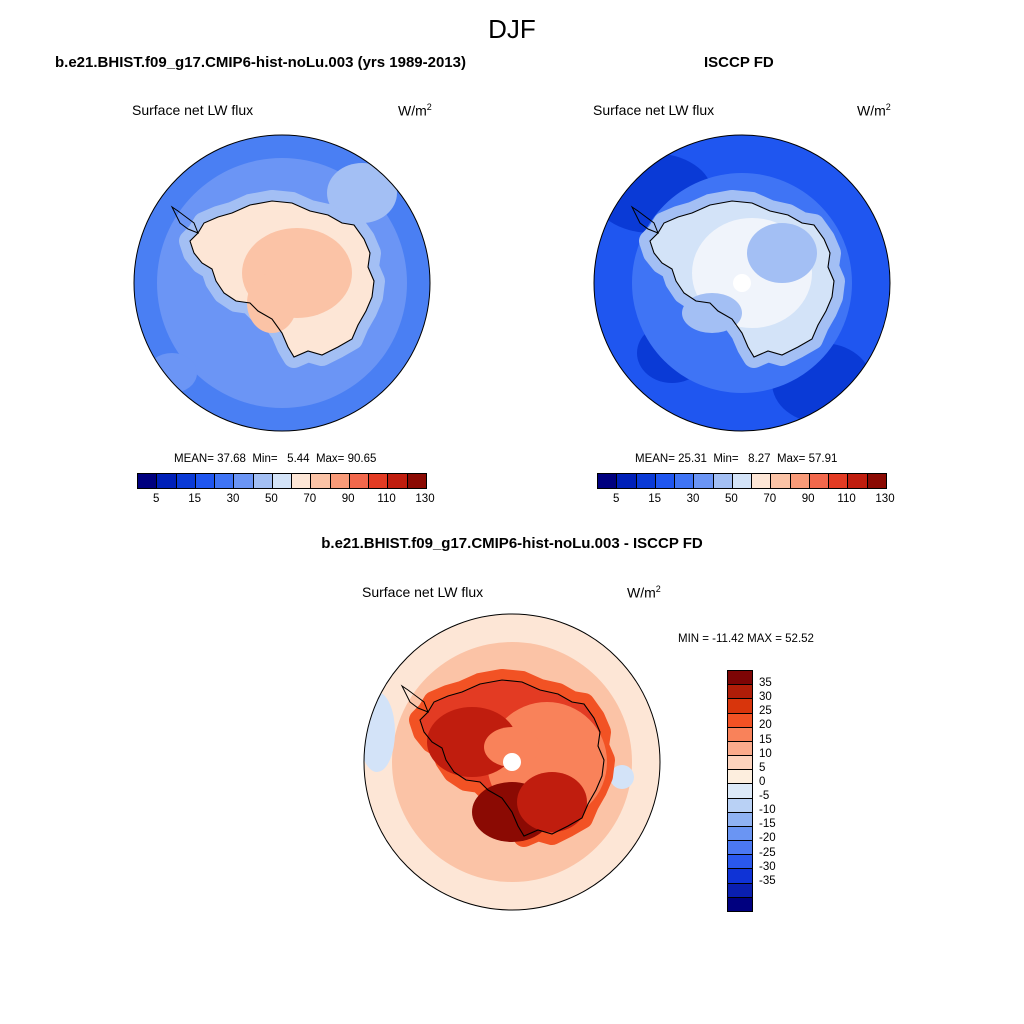  Describe the element at coordinates (739, 62) in the screenshot. I see `obs-panel-title: ISCCP FD` at that location.